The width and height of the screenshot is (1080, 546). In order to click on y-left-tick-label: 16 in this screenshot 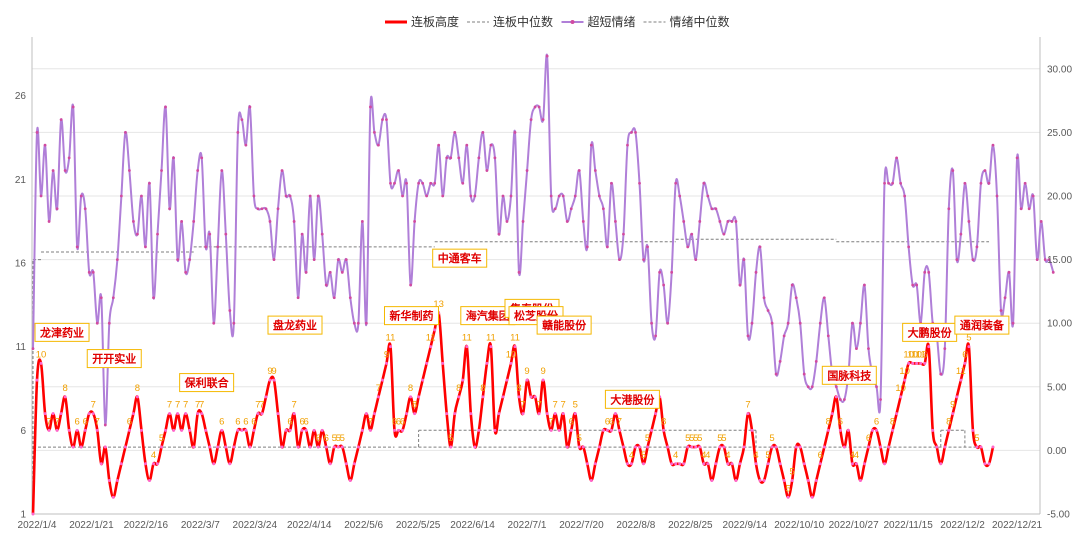, I will do `click(21, 263)`.